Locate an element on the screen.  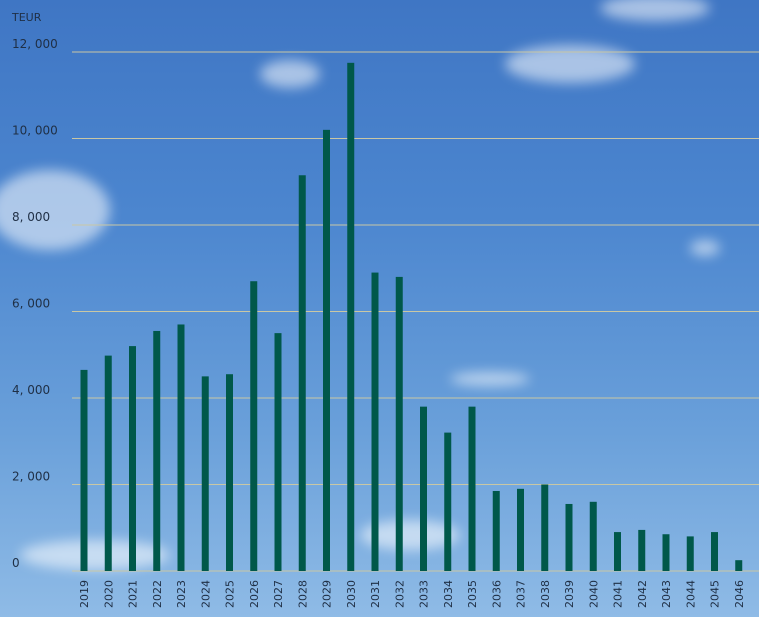
bar-2024 is located at coordinates (205, 473).